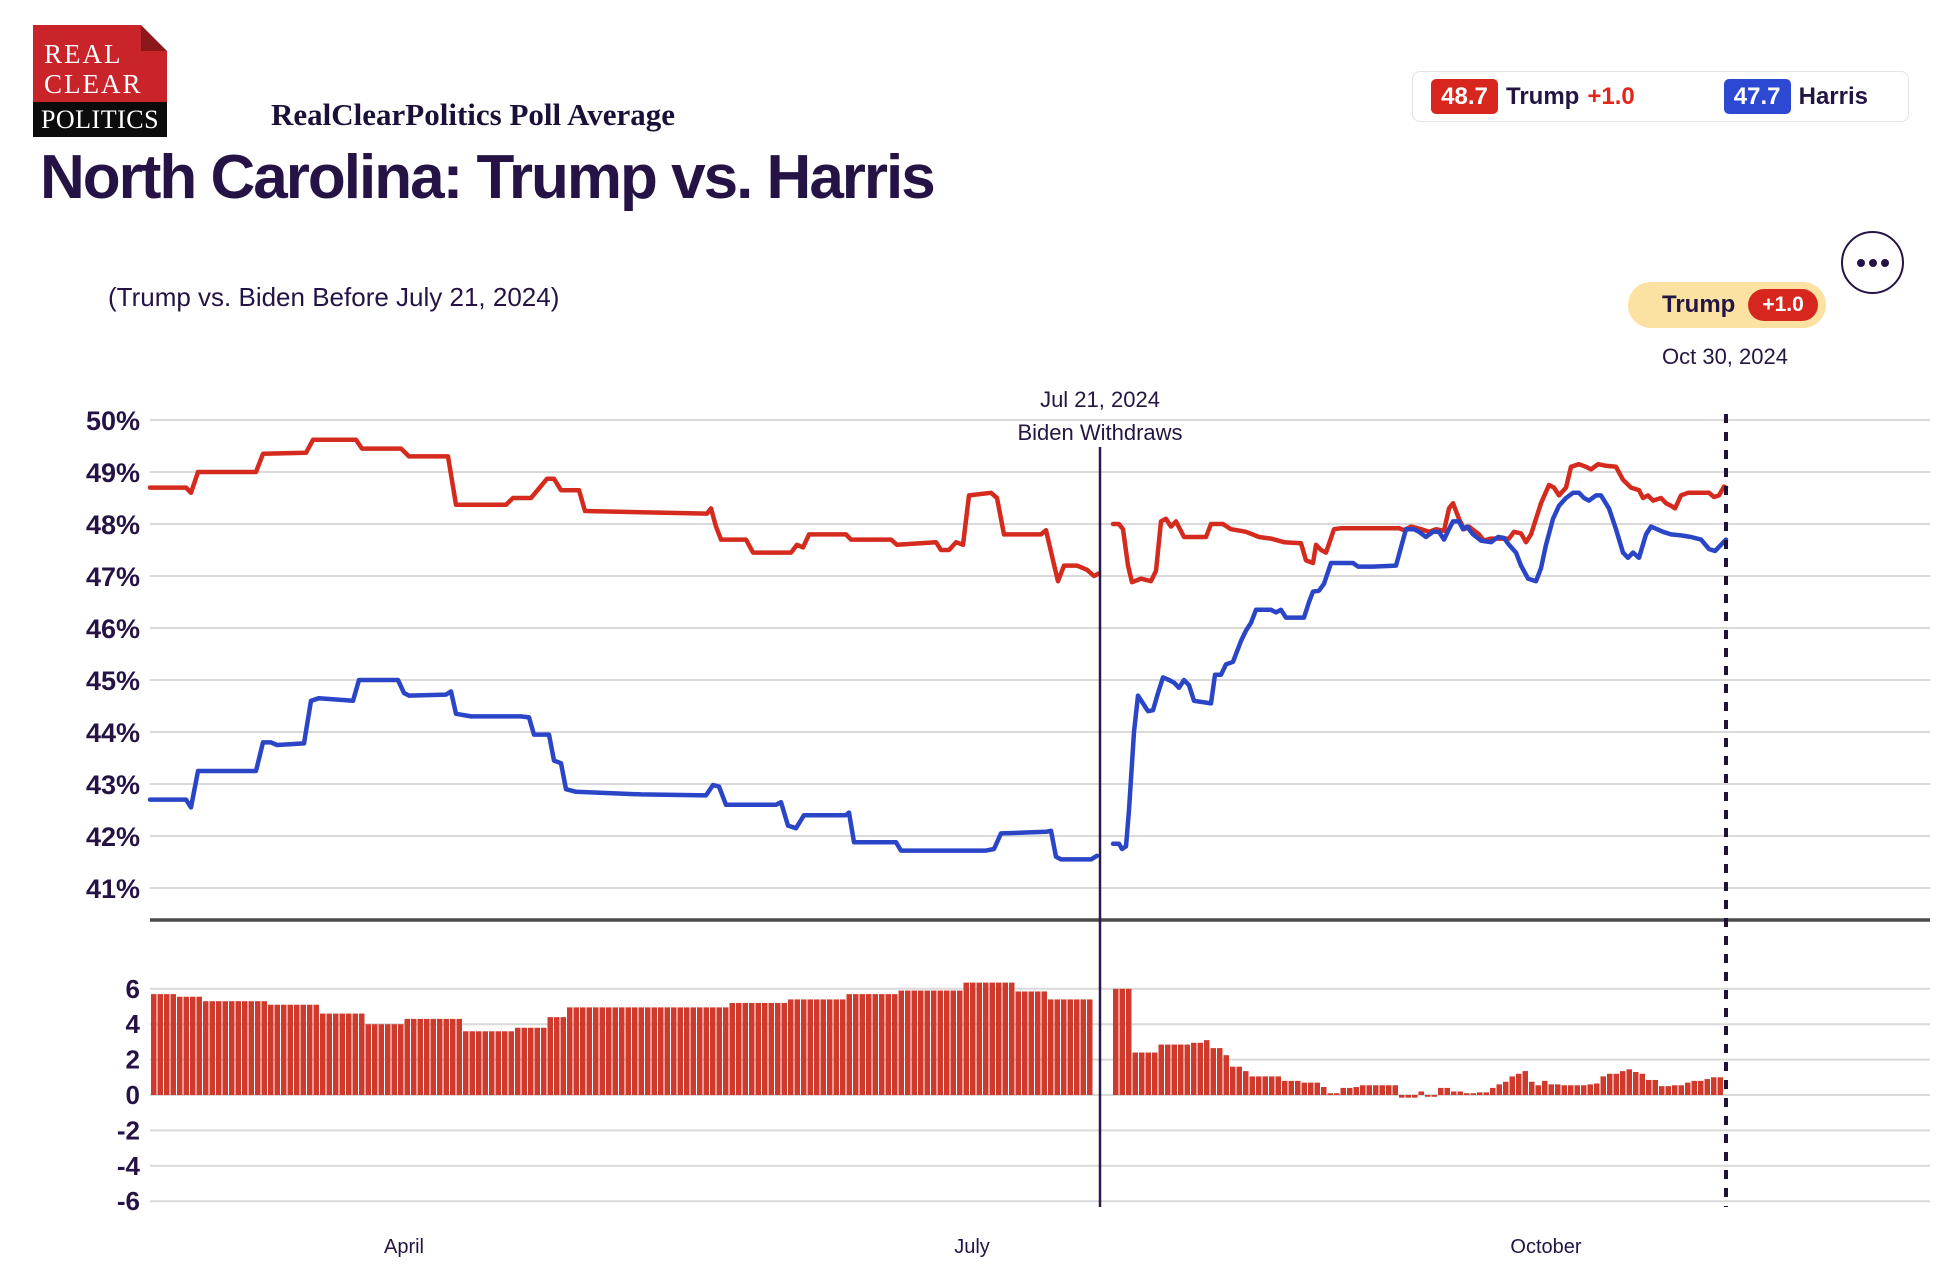 The width and height of the screenshot is (1956, 1280). I want to click on y-axis-label-bottom: -6, so click(128, 1201).